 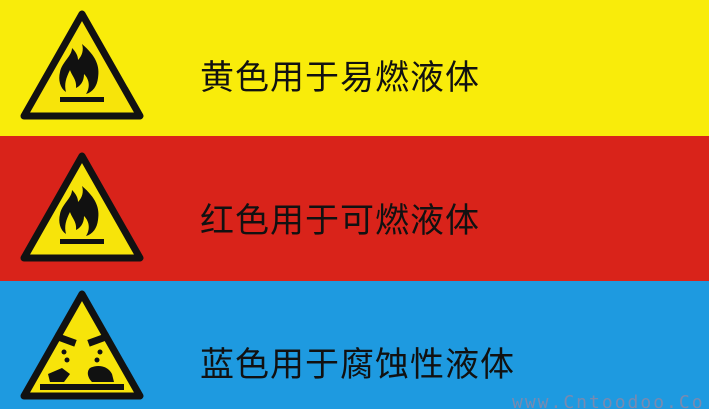 I want to click on corrosive-warning-icon, so click(x=82, y=345).